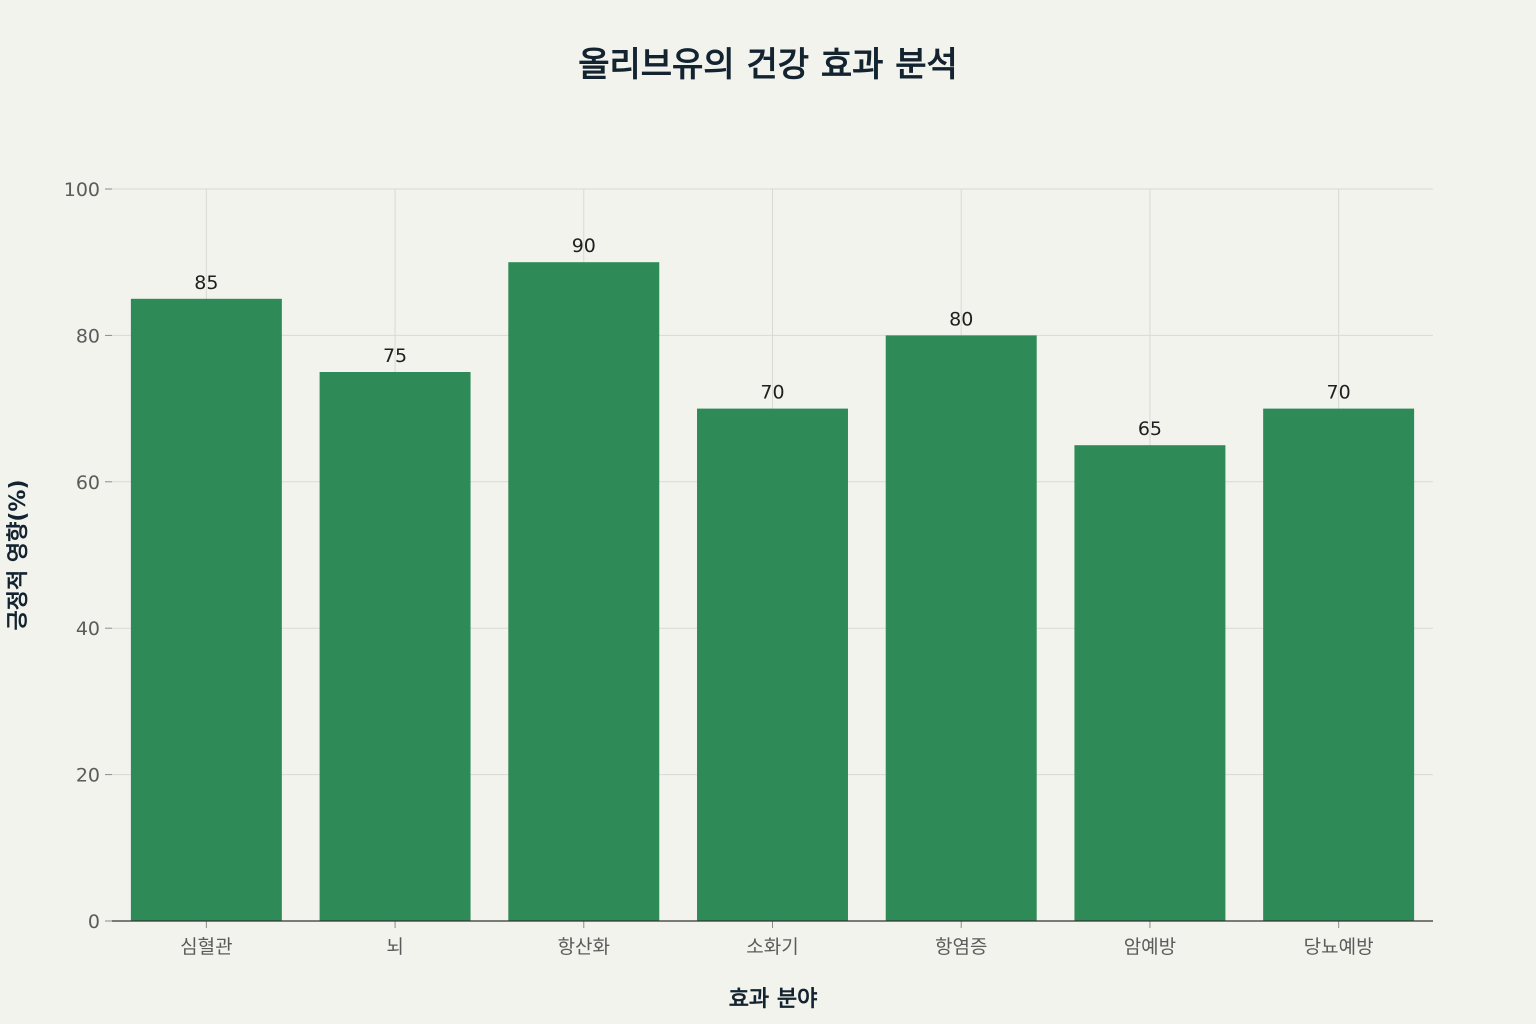 The image size is (1536, 1024). Describe the element at coordinates (584, 947) in the screenshot. I see `x-tick-label: 항산화` at that location.